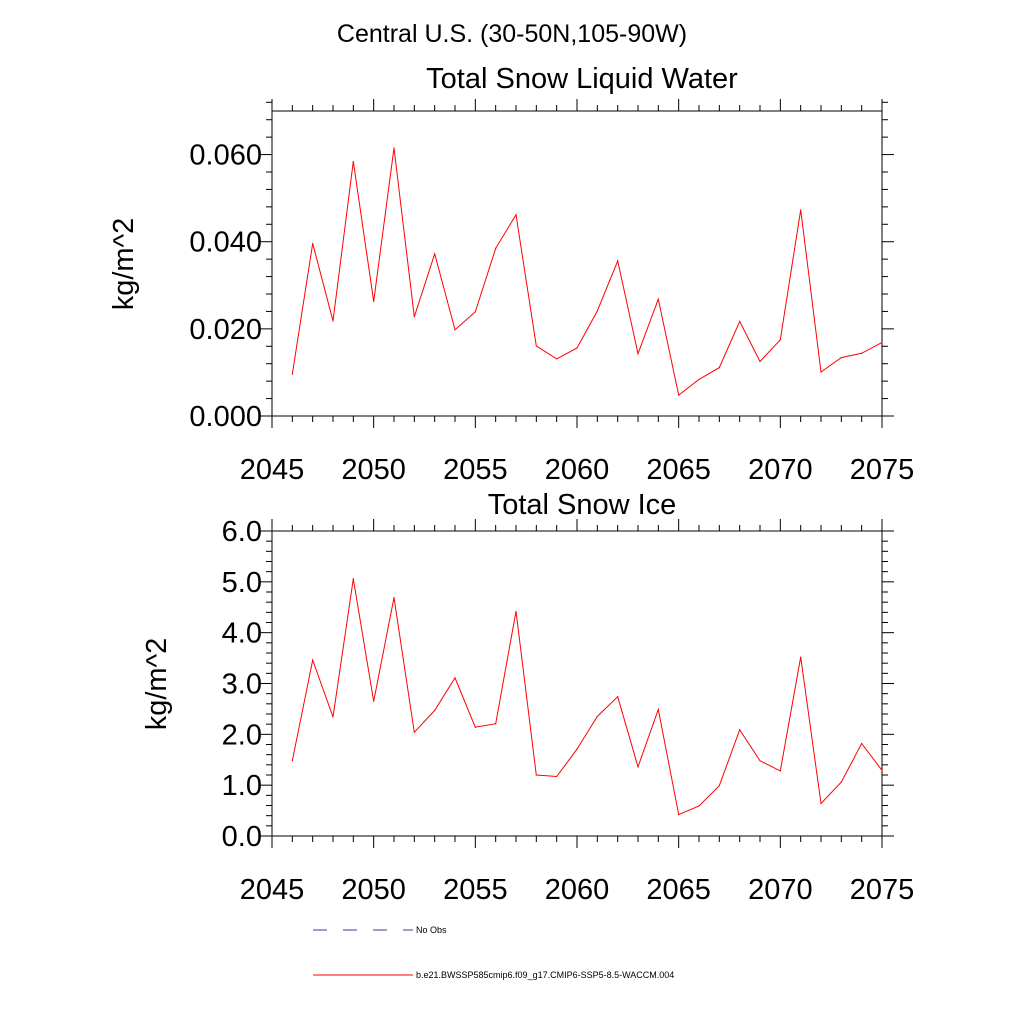 The width and height of the screenshot is (1024, 1024). I want to click on y-tick-label: 0.020, so click(225, 330).